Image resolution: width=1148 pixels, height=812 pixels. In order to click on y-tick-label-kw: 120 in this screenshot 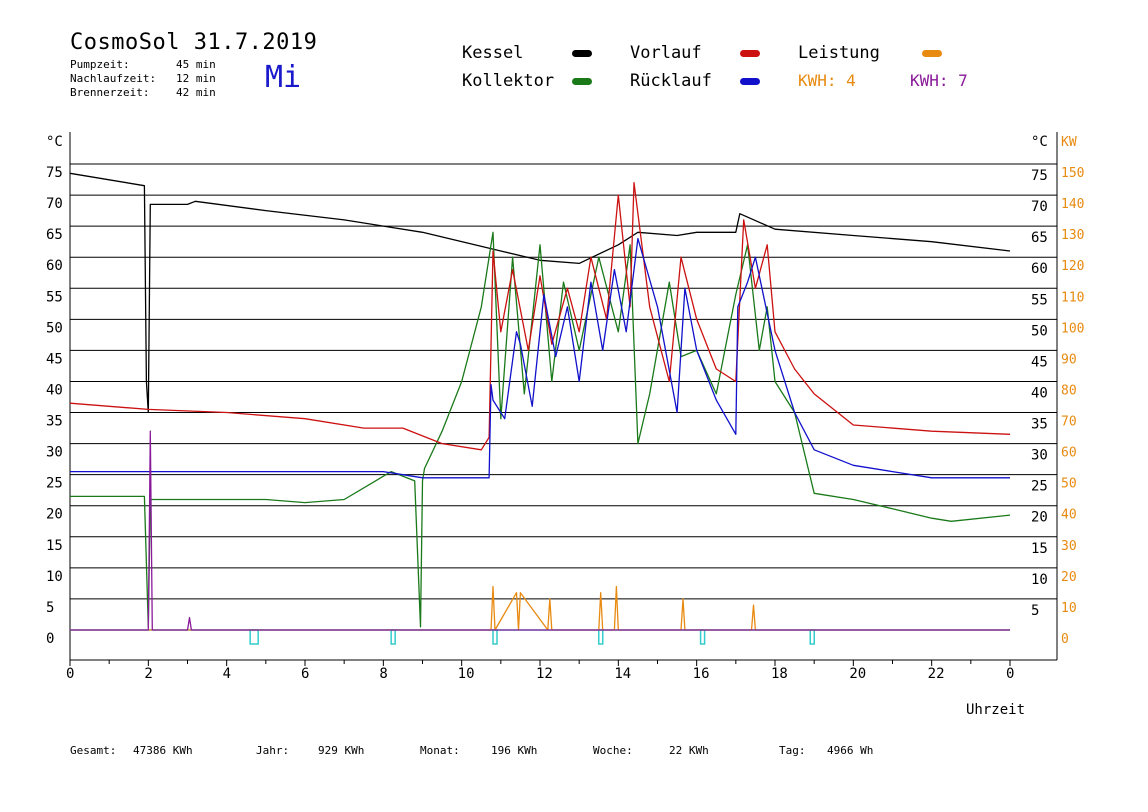, I will do `click(1072, 266)`.